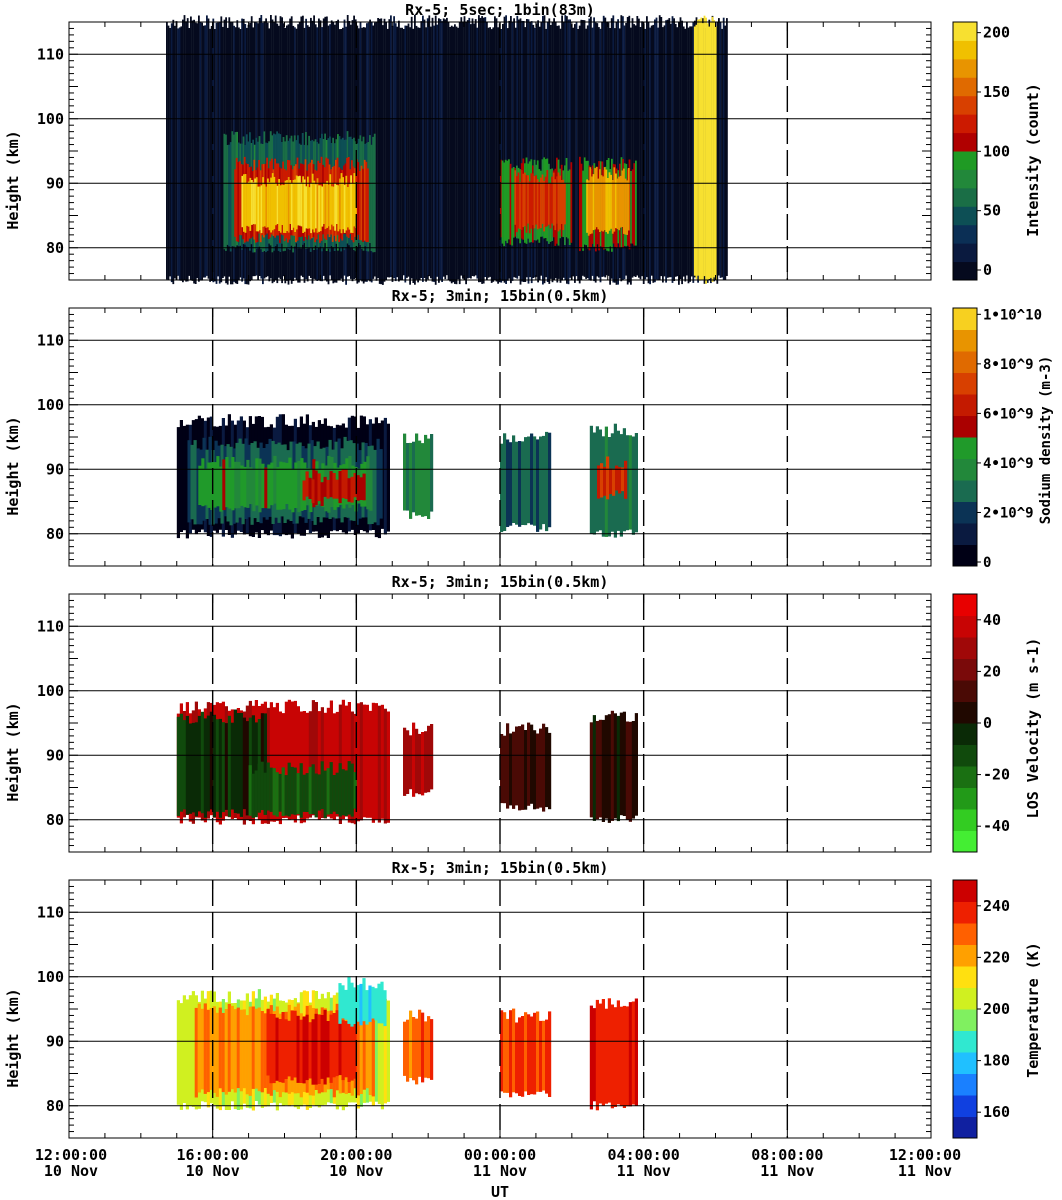  I want to click on y-tick-label: 110, so click(50, 340).